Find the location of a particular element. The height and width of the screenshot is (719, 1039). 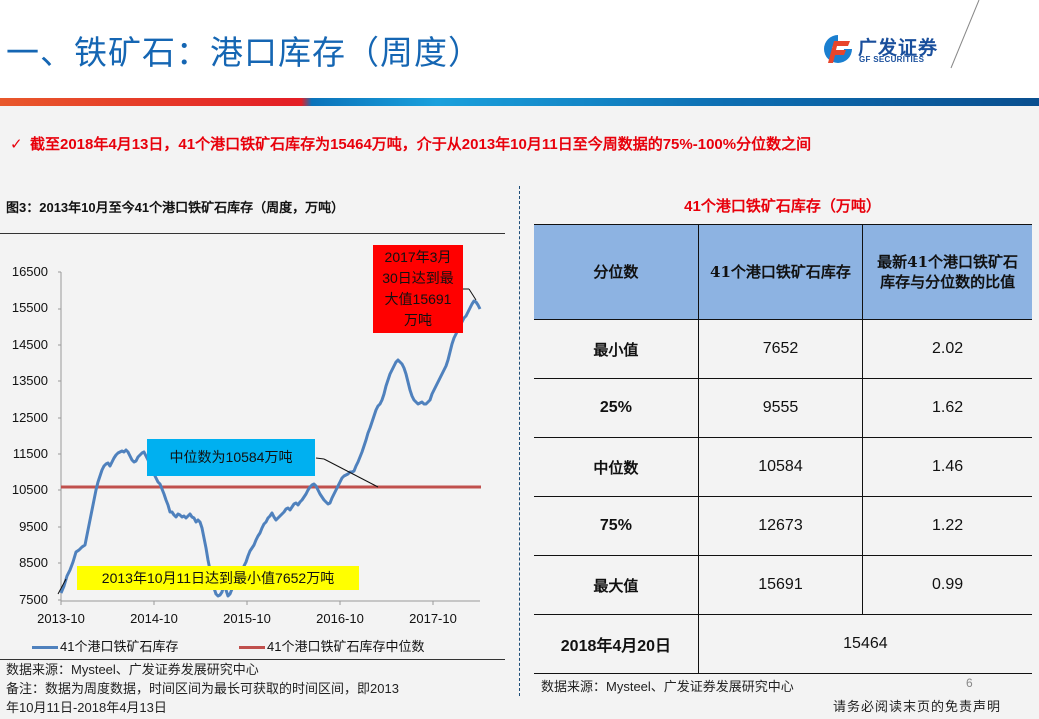

logo-english-text: GF SECURITIES is located at coordinates (892, 59).